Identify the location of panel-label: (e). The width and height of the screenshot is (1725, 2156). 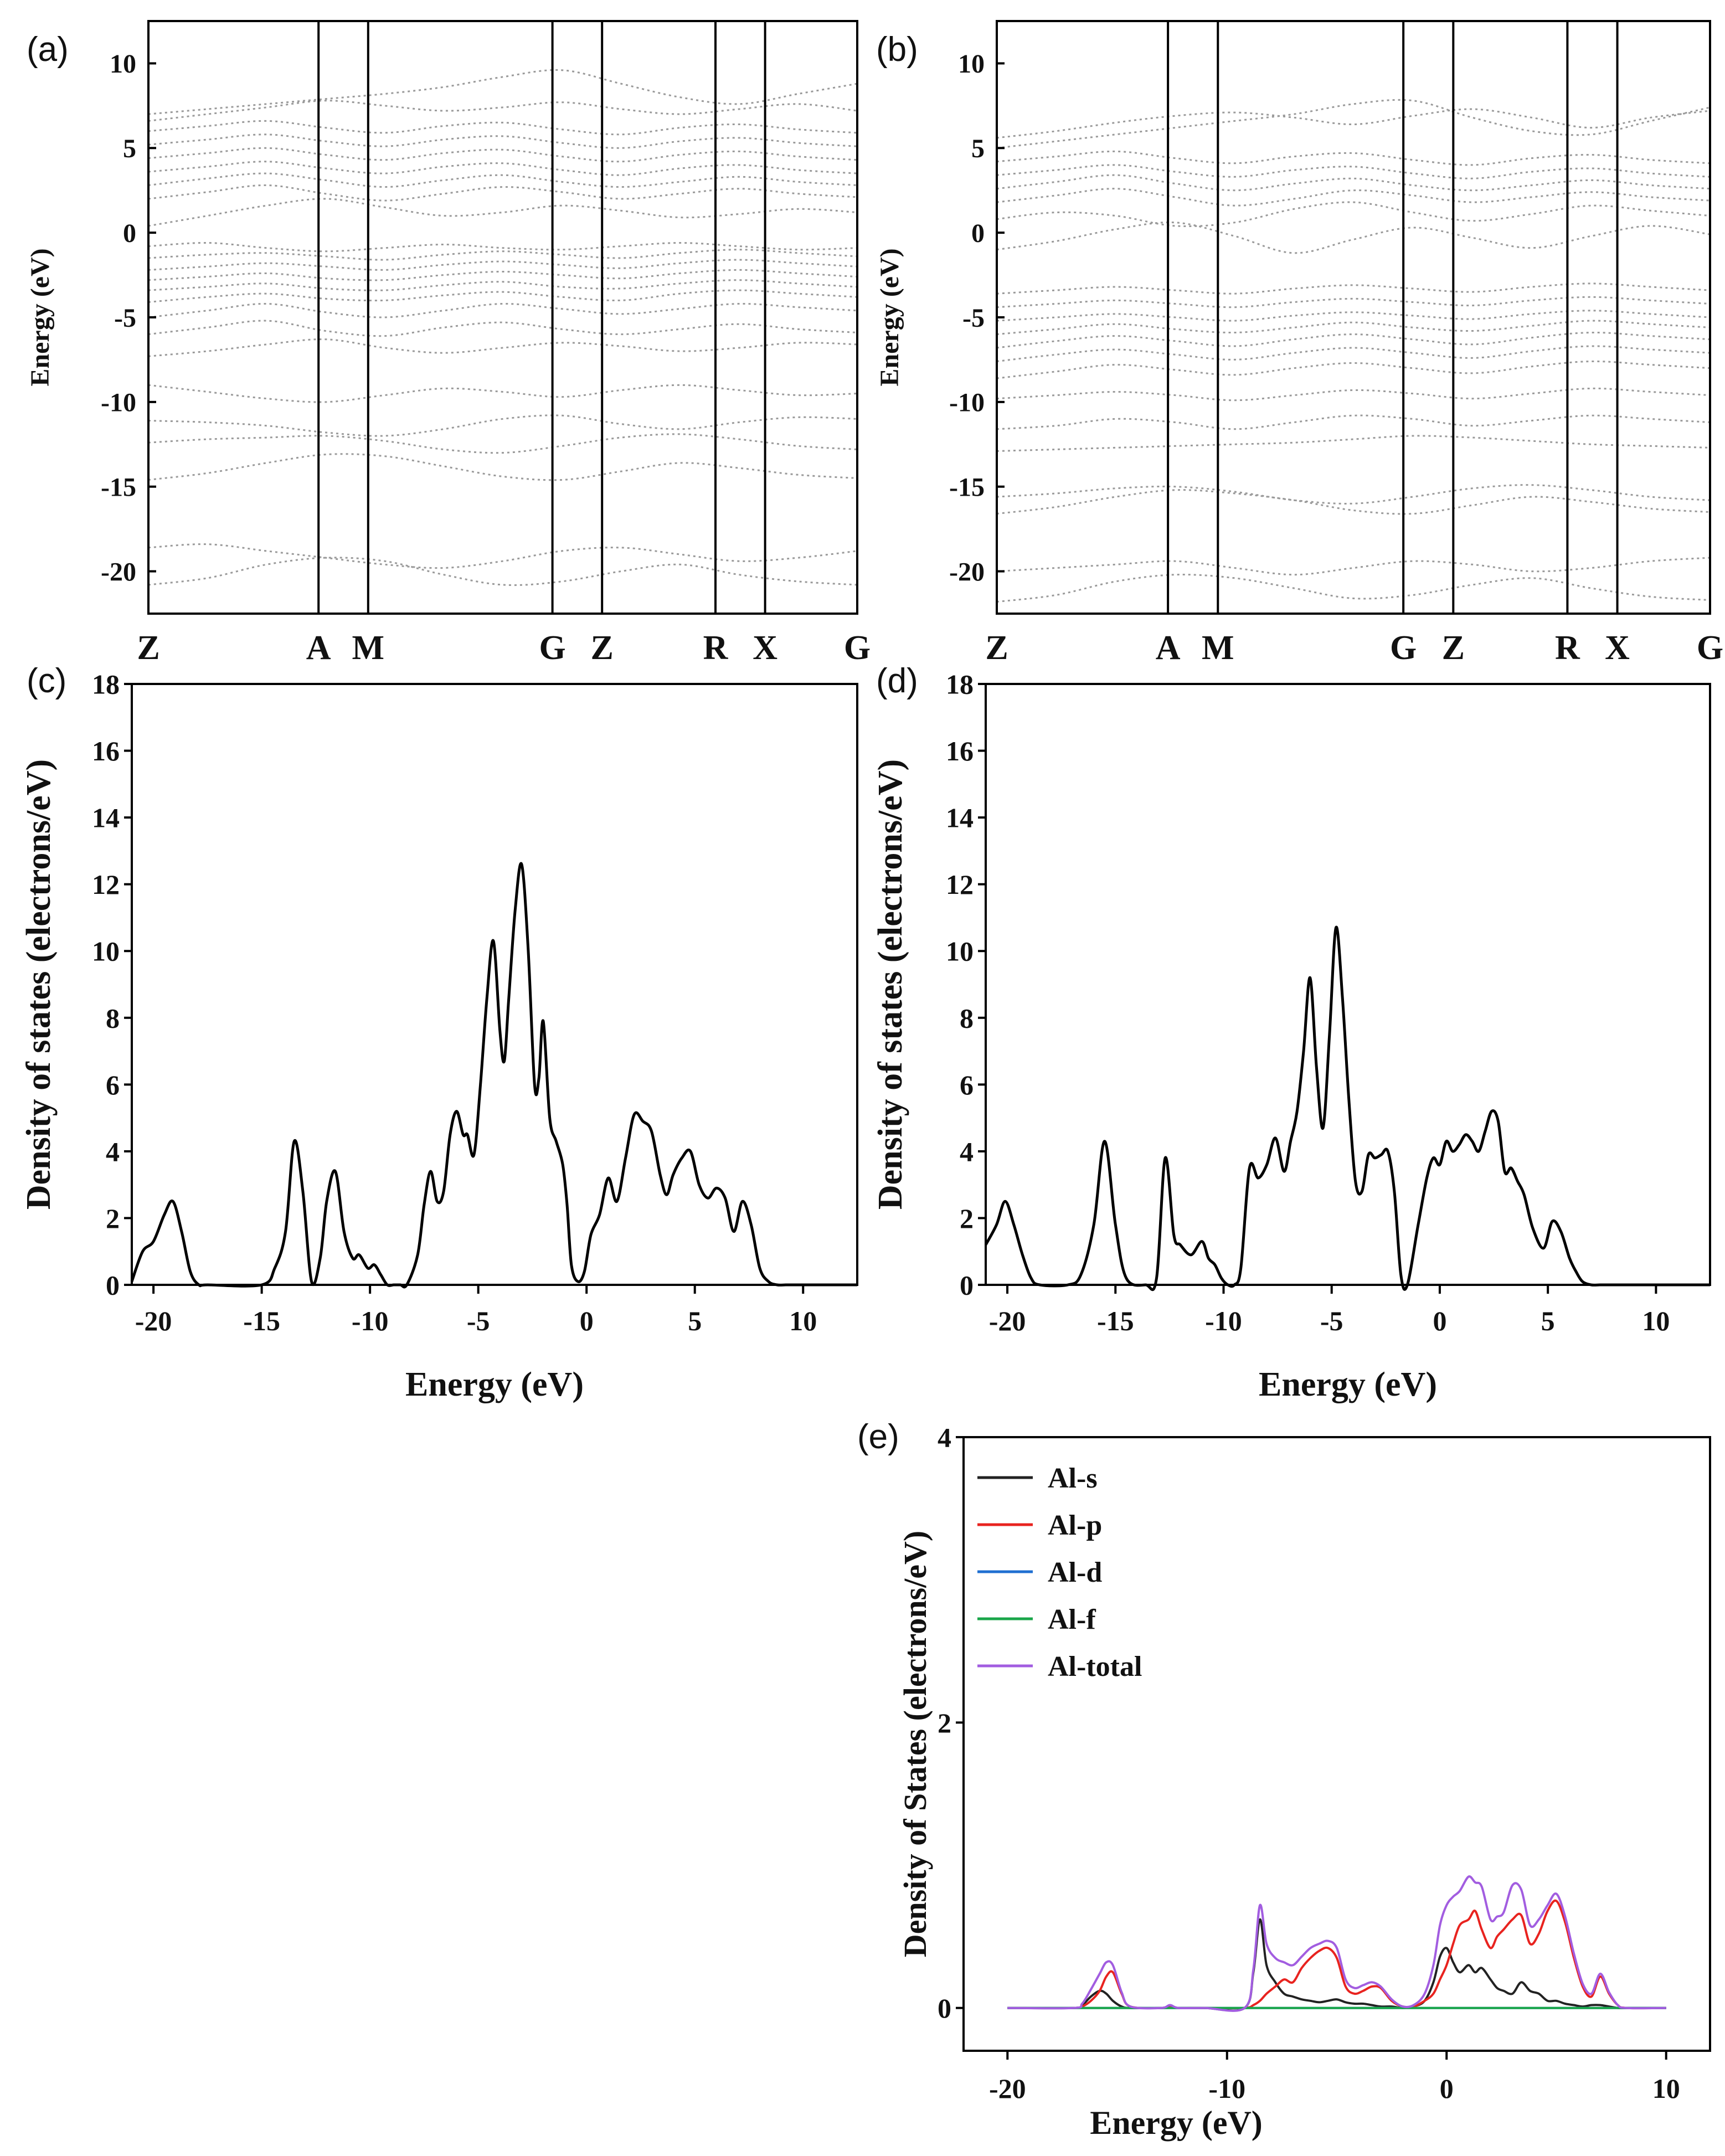
(878, 1437).